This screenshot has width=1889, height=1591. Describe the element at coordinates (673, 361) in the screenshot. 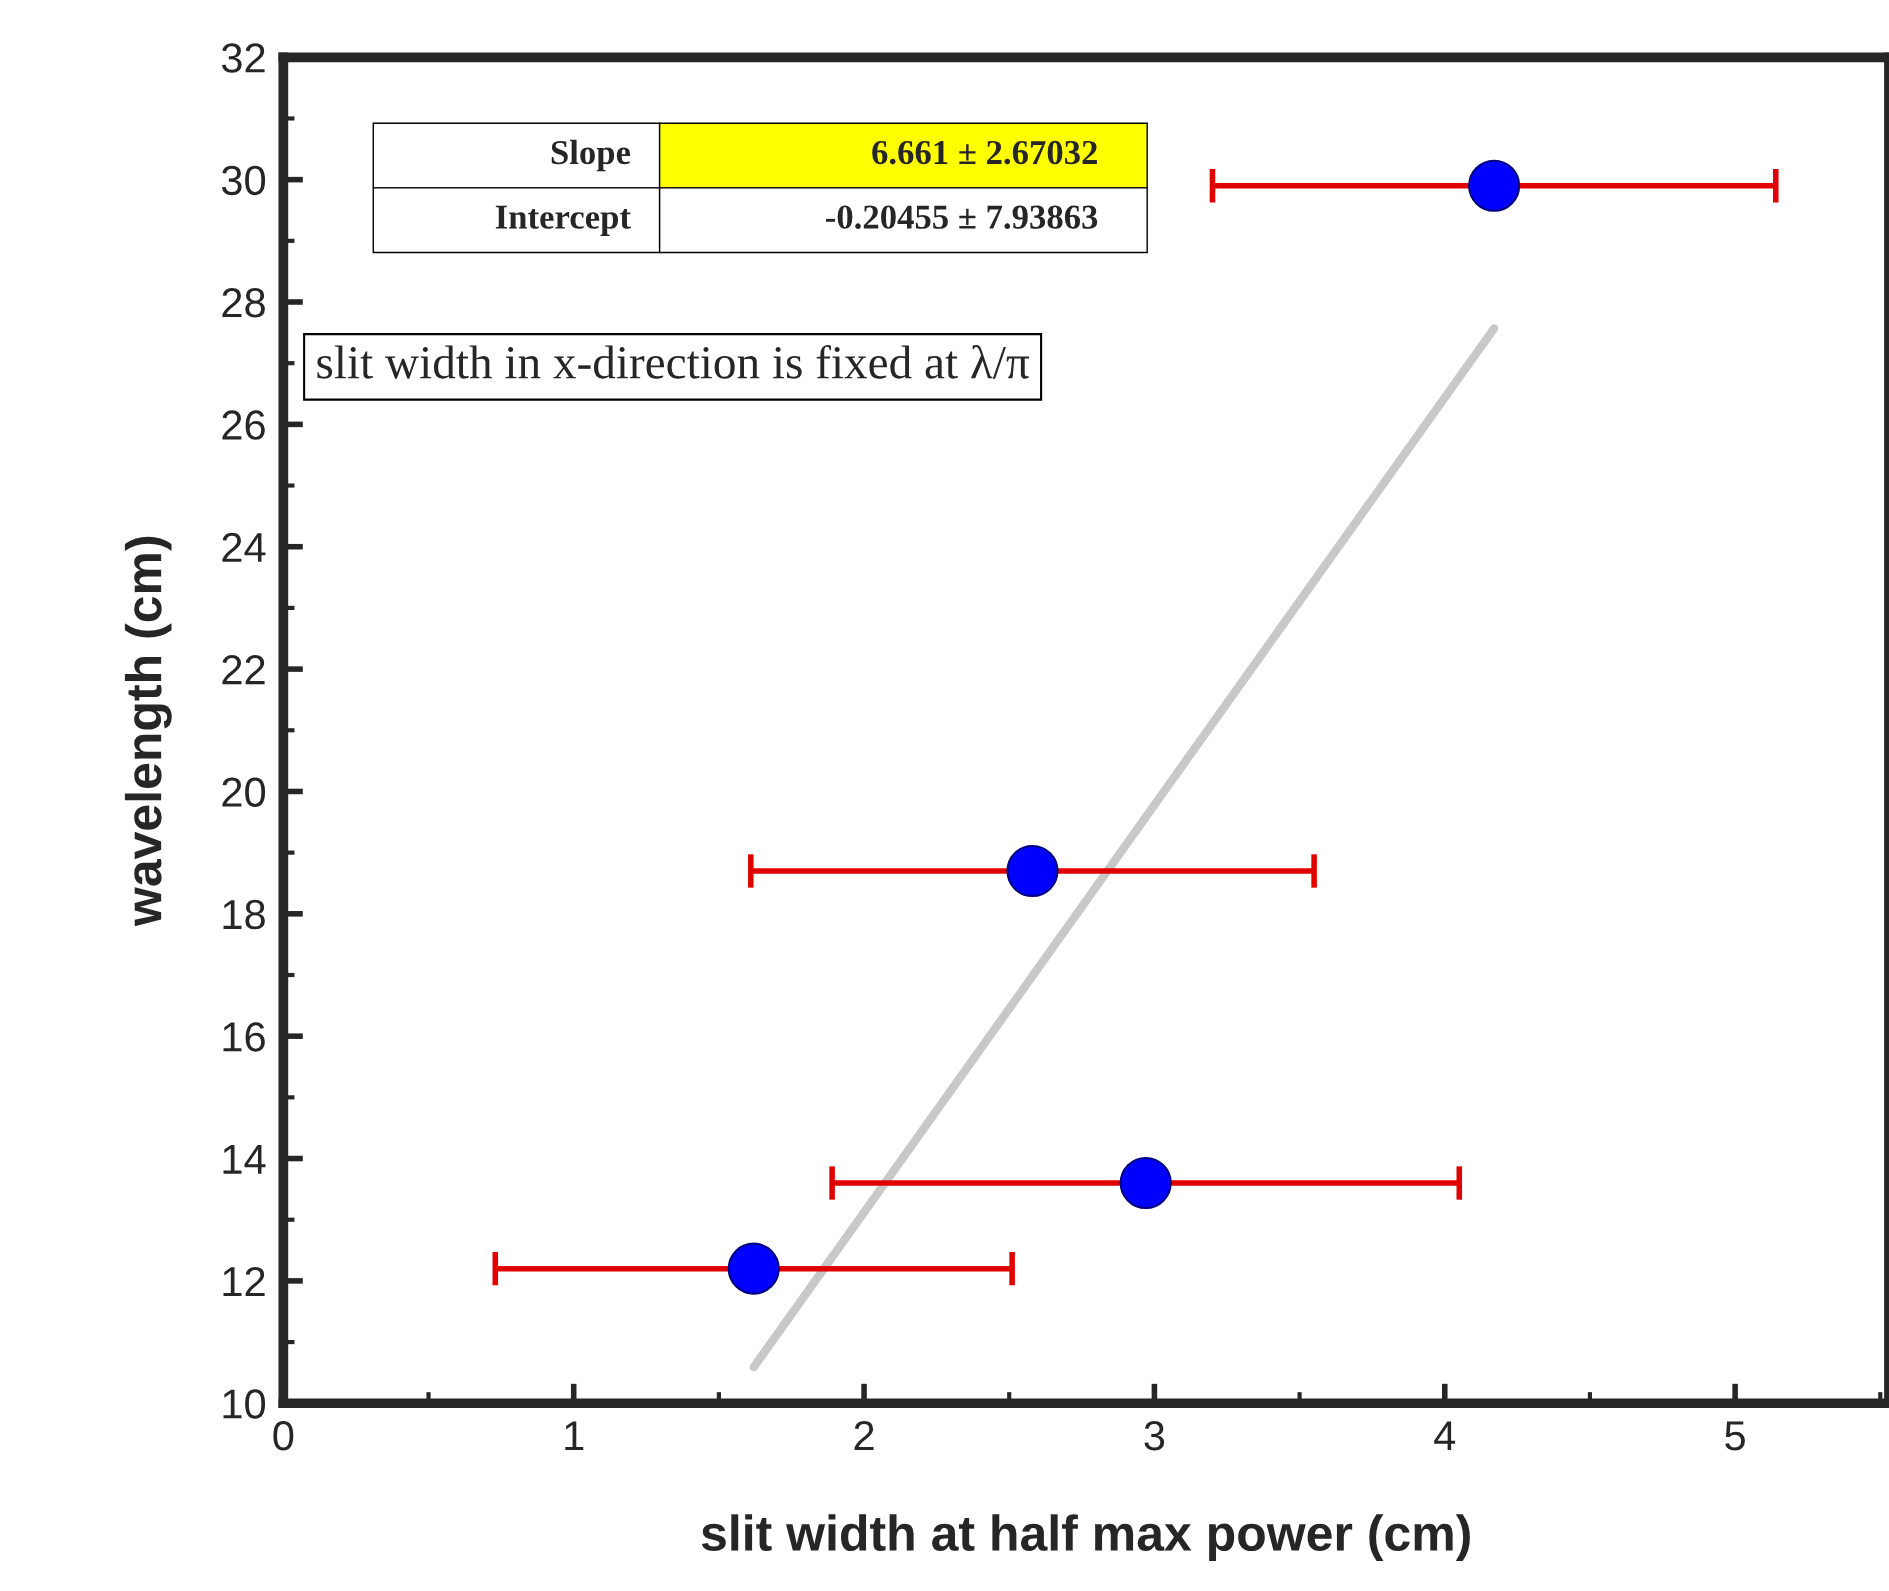

I see `annotation: slit width in x-direction is fixed at λ/π` at that location.